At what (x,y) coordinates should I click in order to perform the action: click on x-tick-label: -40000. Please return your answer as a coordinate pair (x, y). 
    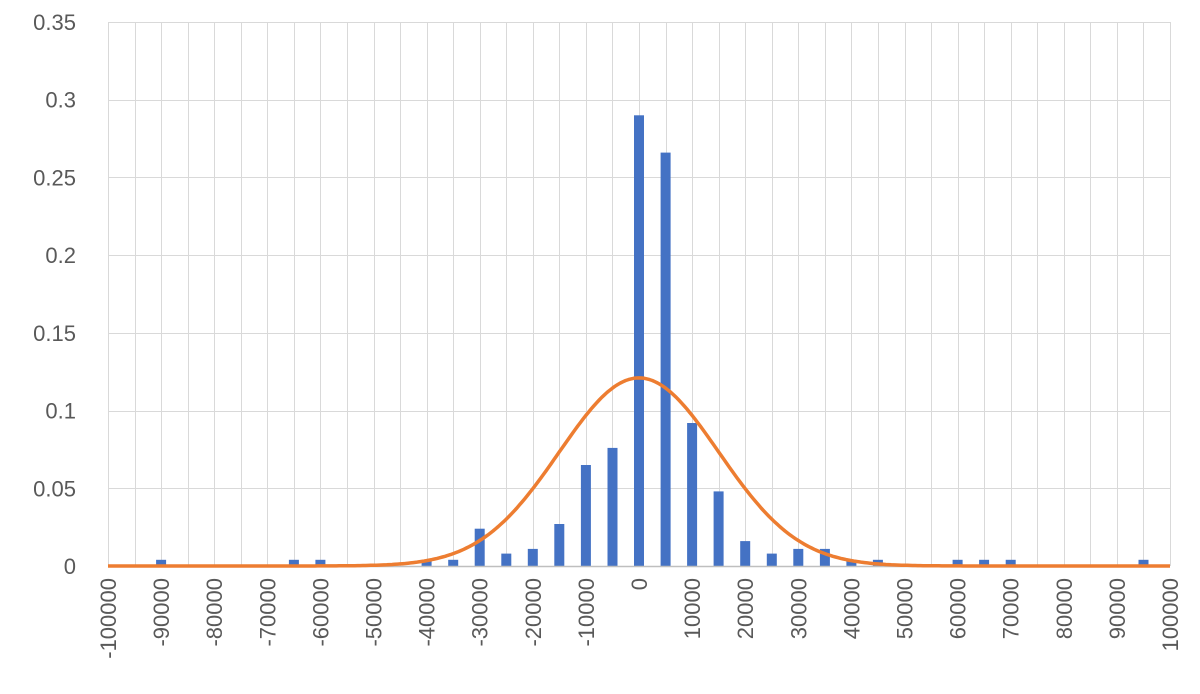
    Looking at the image, I should click on (427, 612).